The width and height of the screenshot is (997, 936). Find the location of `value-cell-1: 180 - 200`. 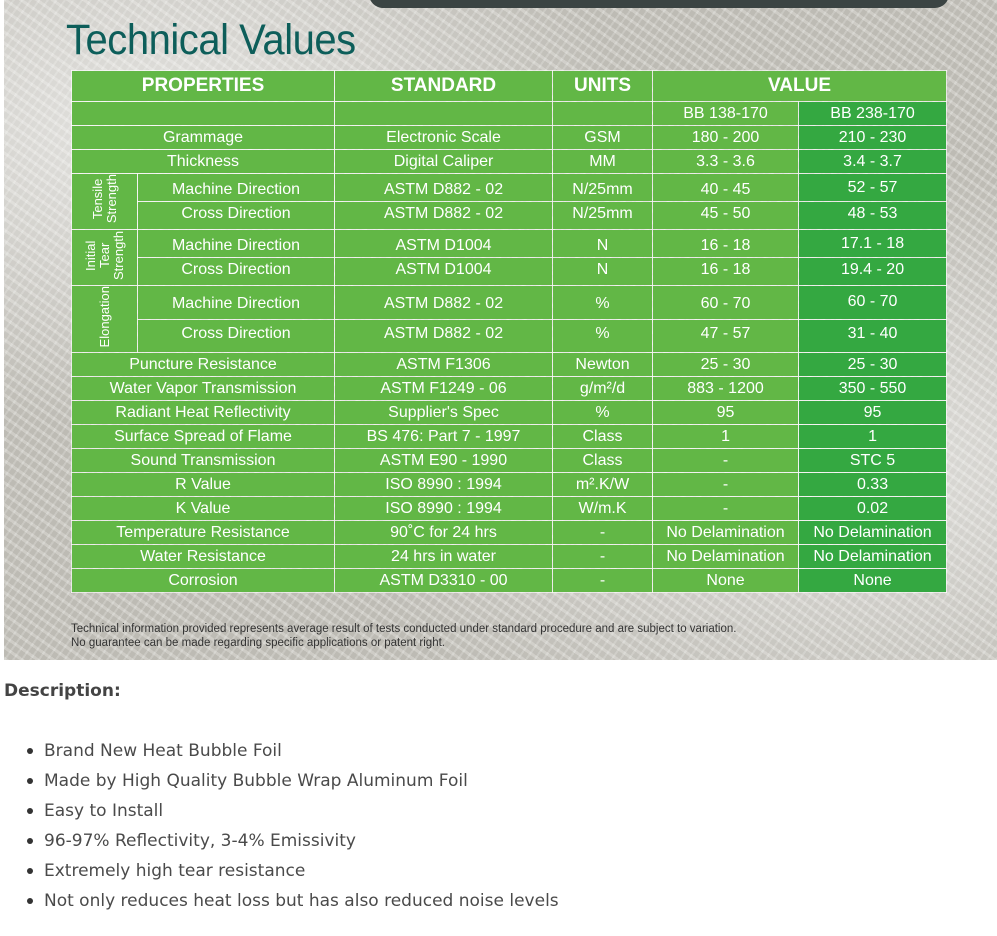

value-cell-1: 180 - 200 is located at coordinates (726, 137).